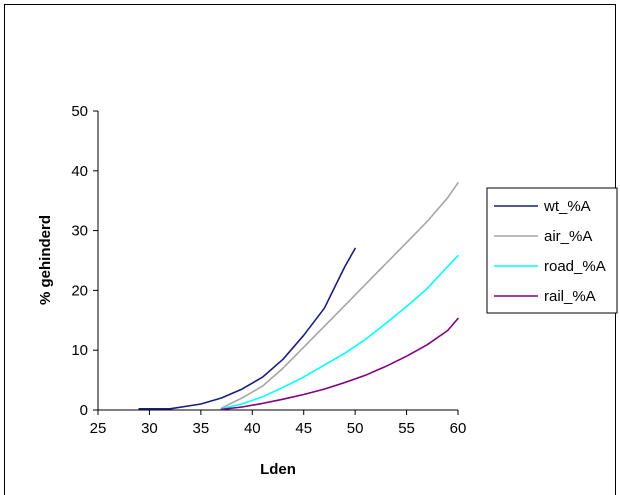 Image resolution: width=620 pixels, height=495 pixels. I want to click on y-axis-title: % gehinderd, so click(45, 260).